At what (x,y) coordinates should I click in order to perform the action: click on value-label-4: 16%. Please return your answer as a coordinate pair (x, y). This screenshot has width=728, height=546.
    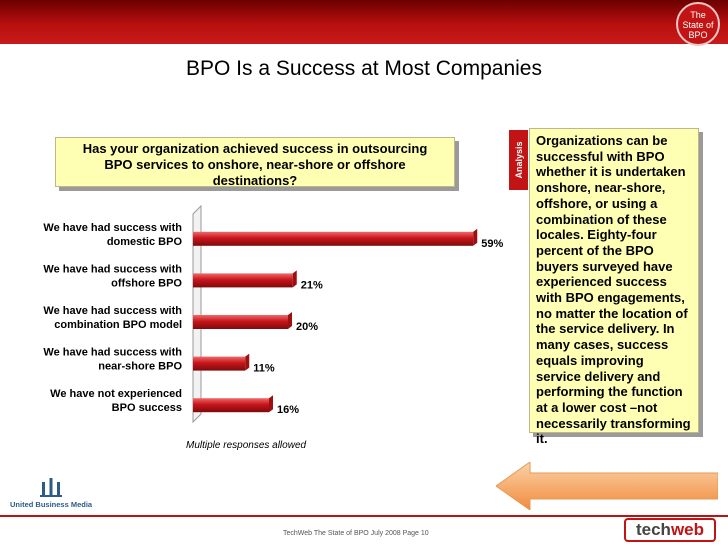
    Looking at the image, I should click on (288, 410).